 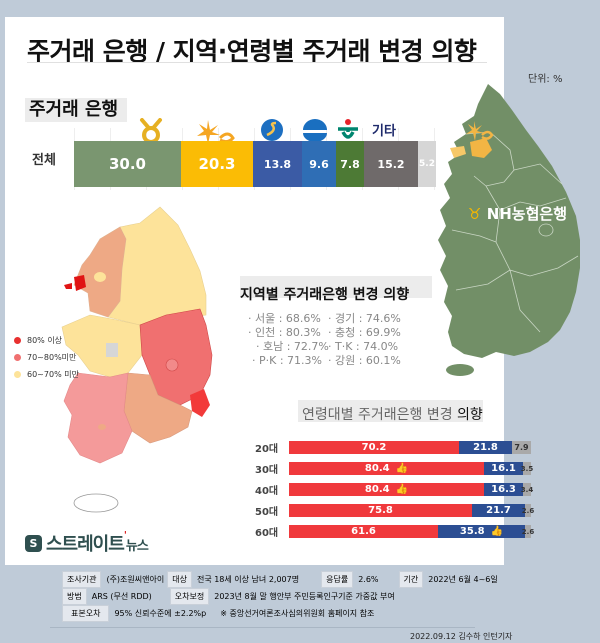 What do you see at coordinates (348, 129) in the screenshot?
I see `hana-bank-logo-icon` at bounding box center [348, 129].